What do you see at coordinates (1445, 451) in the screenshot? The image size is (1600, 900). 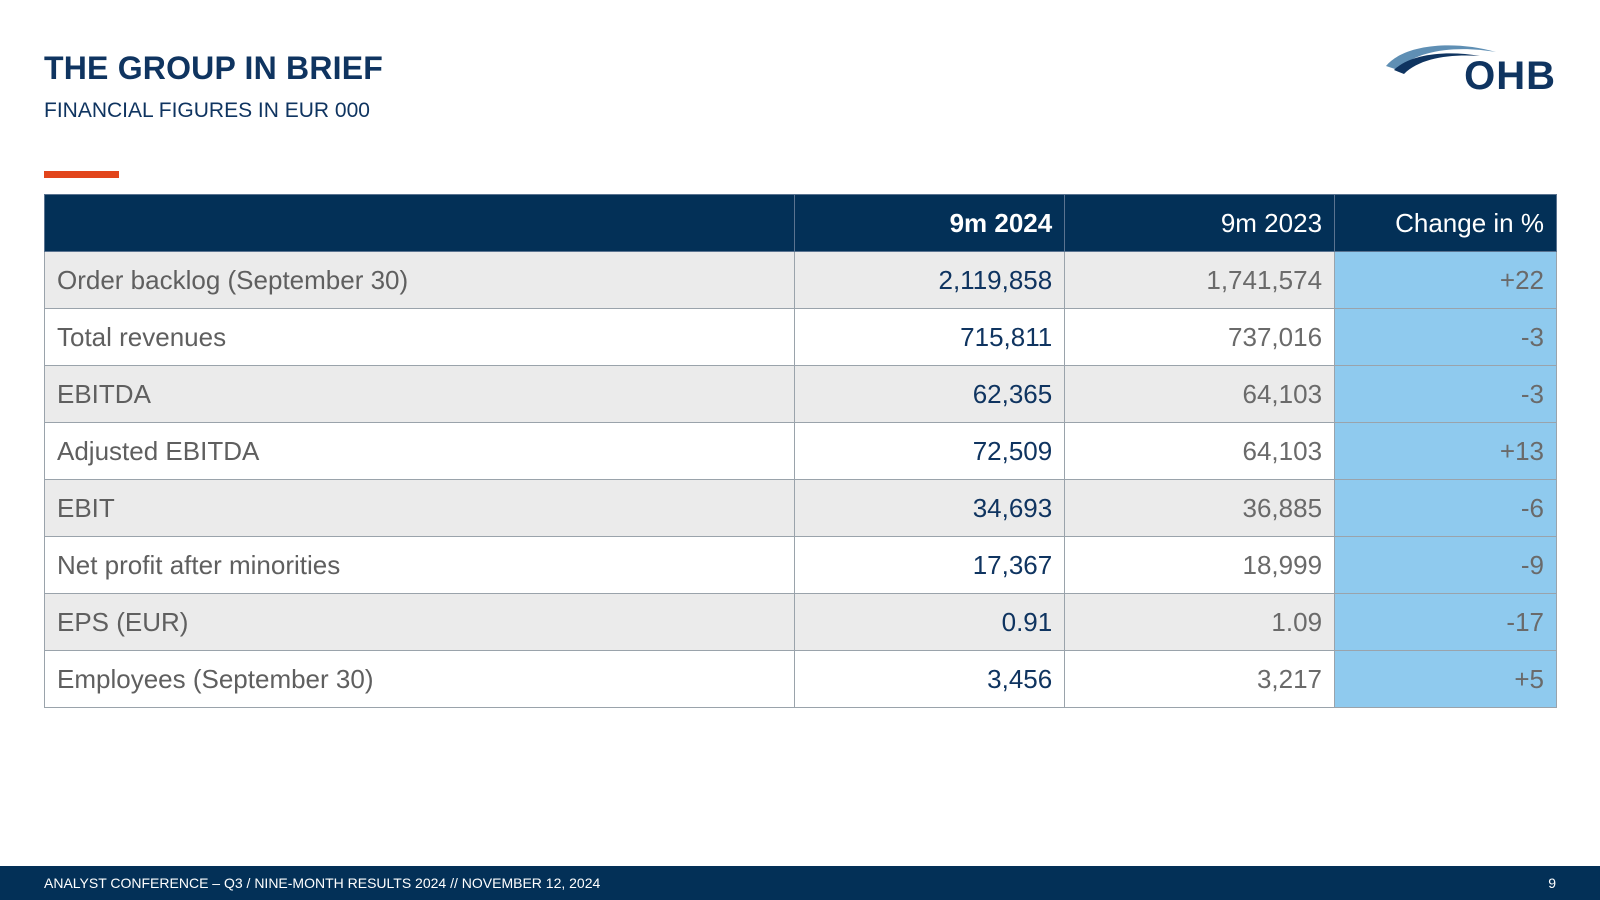 I see `value-change: +13` at bounding box center [1445, 451].